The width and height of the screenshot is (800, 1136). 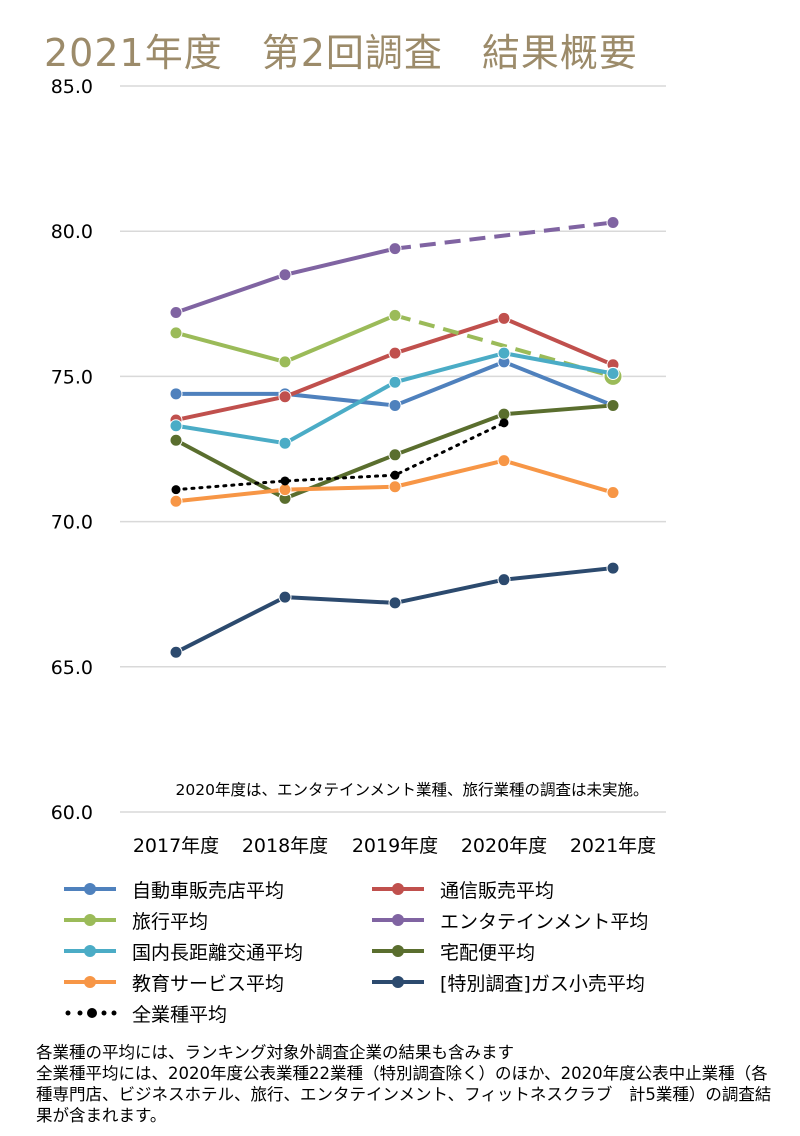 I want to click on legend-item: エンタテインメント平均, so click(x=509, y=920).